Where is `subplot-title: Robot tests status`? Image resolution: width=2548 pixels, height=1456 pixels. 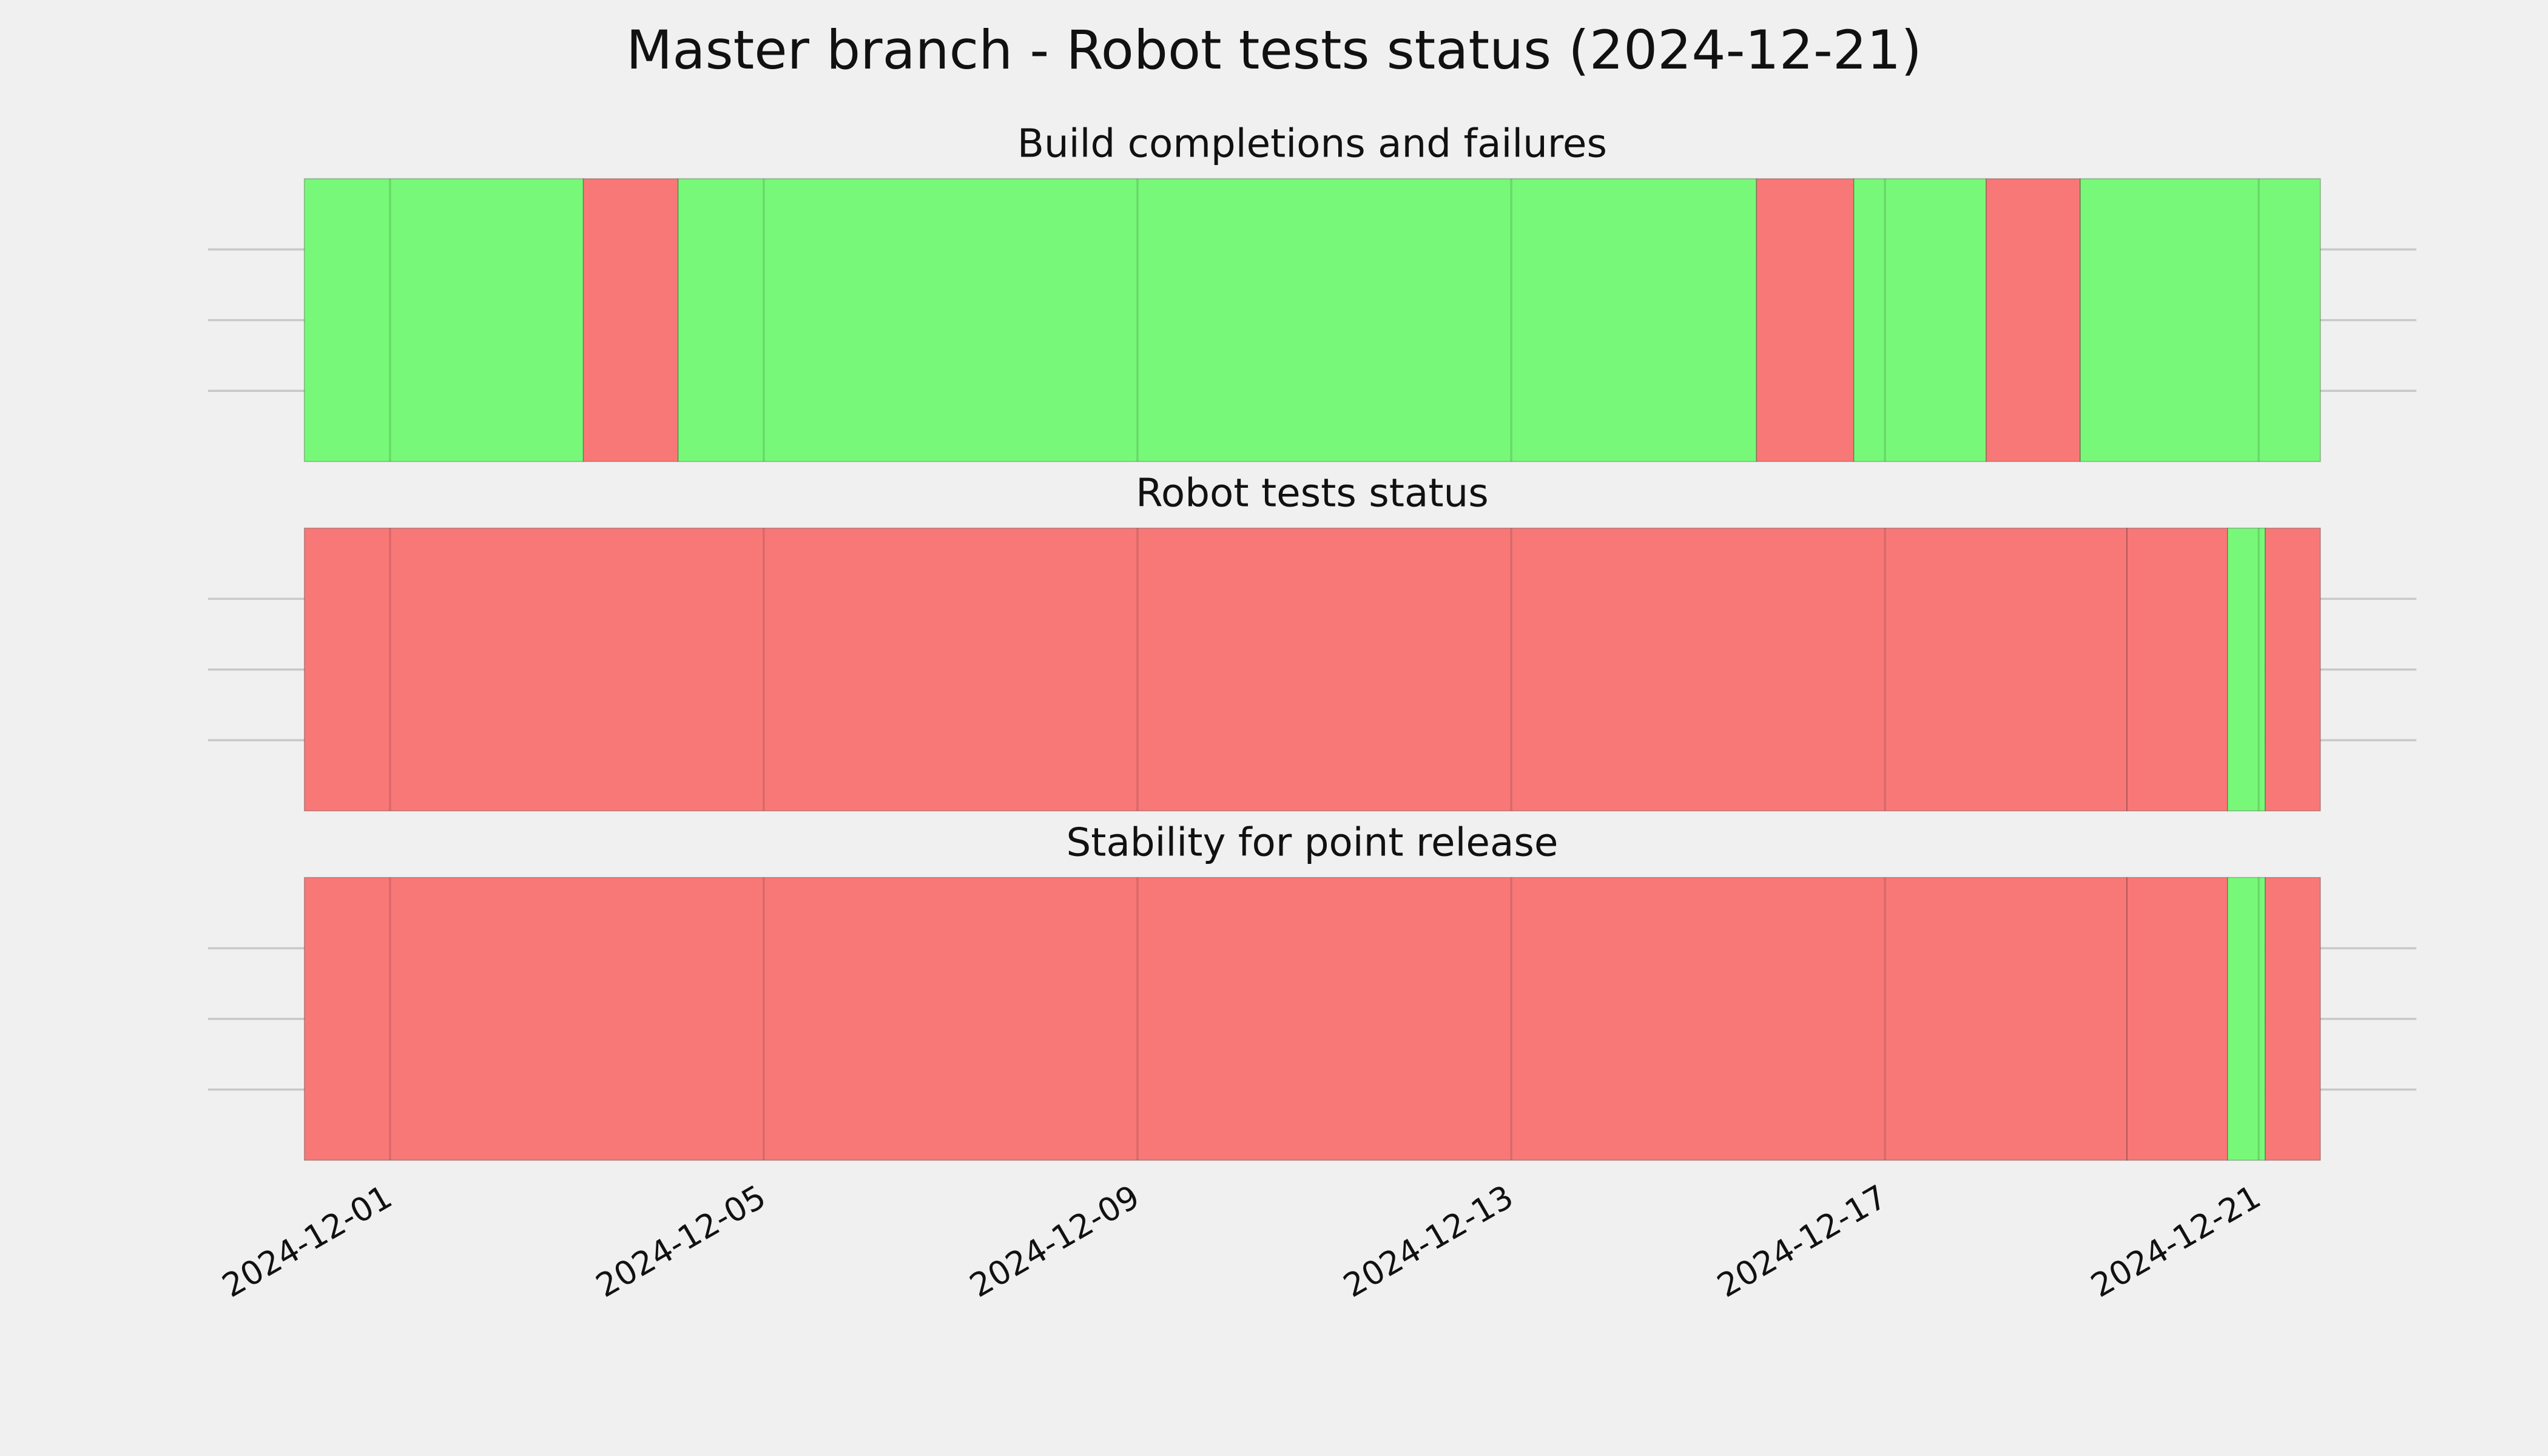
subplot-title: Robot tests status is located at coordinates (1312, 493).